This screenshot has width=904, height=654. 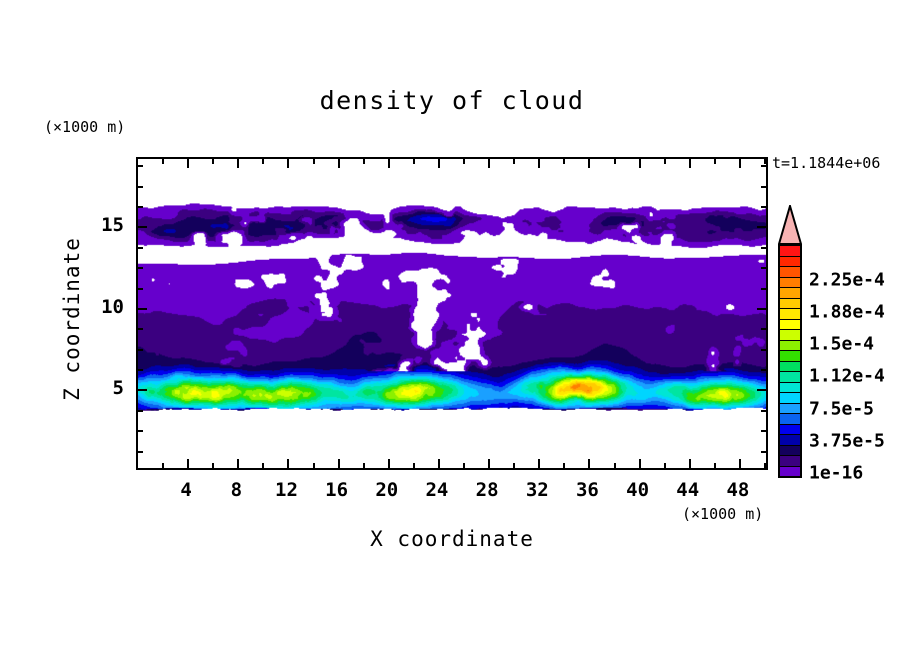 I want to click on x-tick-label-44: 44, so click(x=688, y=490).